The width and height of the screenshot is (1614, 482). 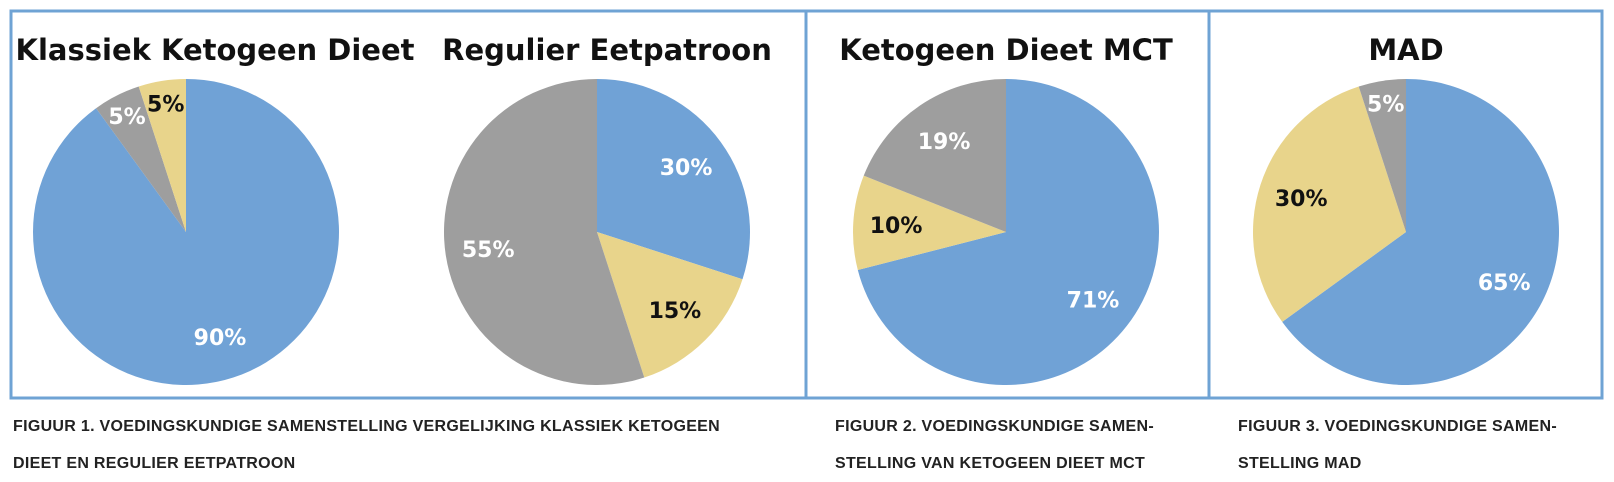 I want to click on pie-chart-klassiek-ketogeen: 90% 5% 5%, so click(x=186, y=232).